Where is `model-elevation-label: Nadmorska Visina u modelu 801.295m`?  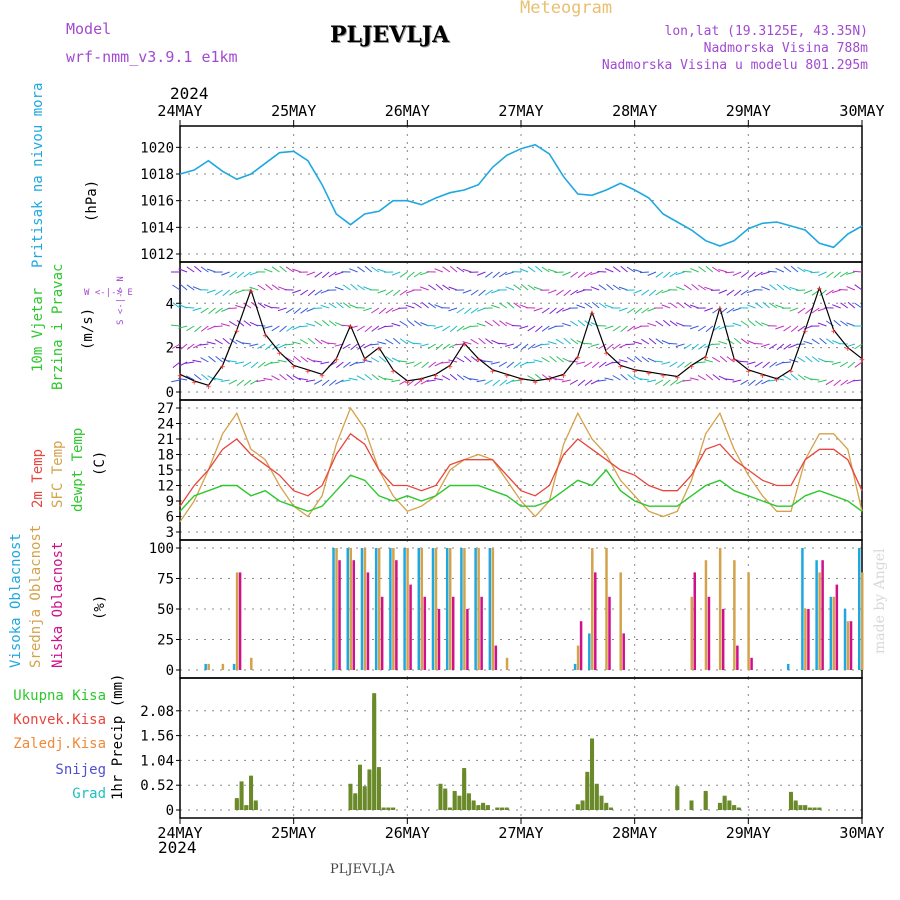 model-elevation-label: Nadmorska Visina u modelu 801.295m is located at coordinates (734, 65).